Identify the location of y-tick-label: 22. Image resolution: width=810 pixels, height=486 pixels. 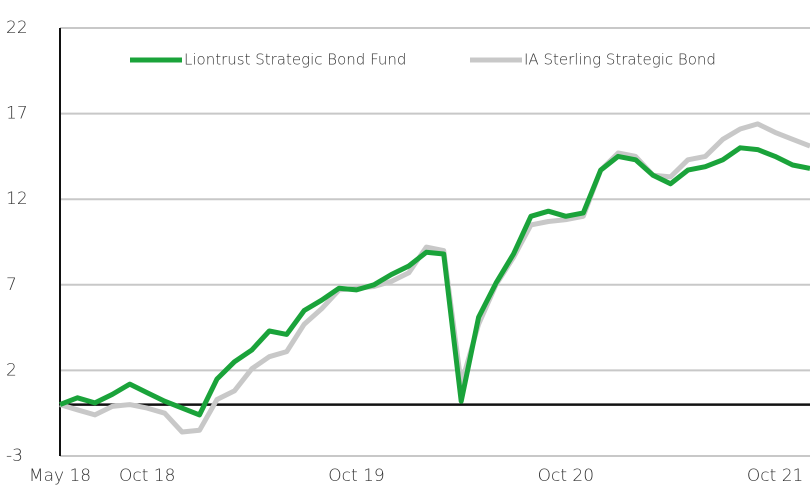
(17, 28).